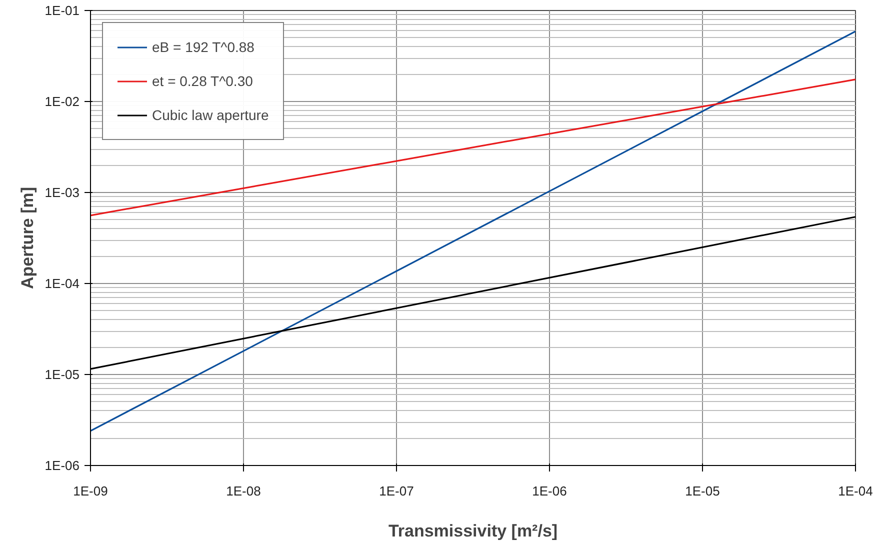 Image resolution: width=890 pixels, height=549 pixels. What do you see at coordinates (473, 531) in the screenshot?
I see `x-axis-title: Transmissivity [m²/s]` at bounding box center [473, 531].